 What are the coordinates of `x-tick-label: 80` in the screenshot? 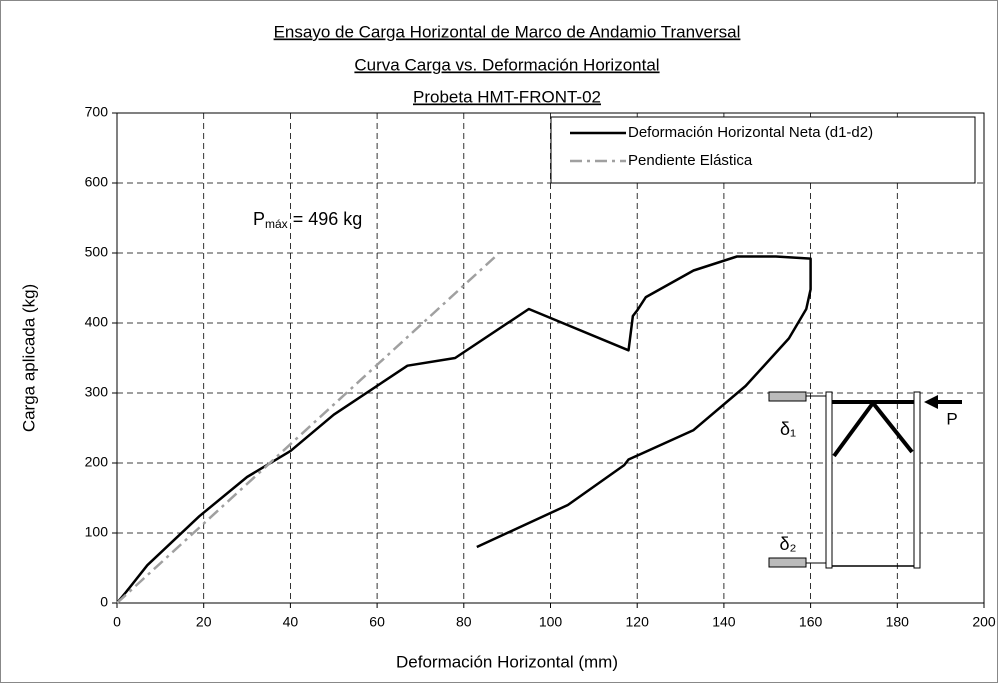 It's located at (464, 622).